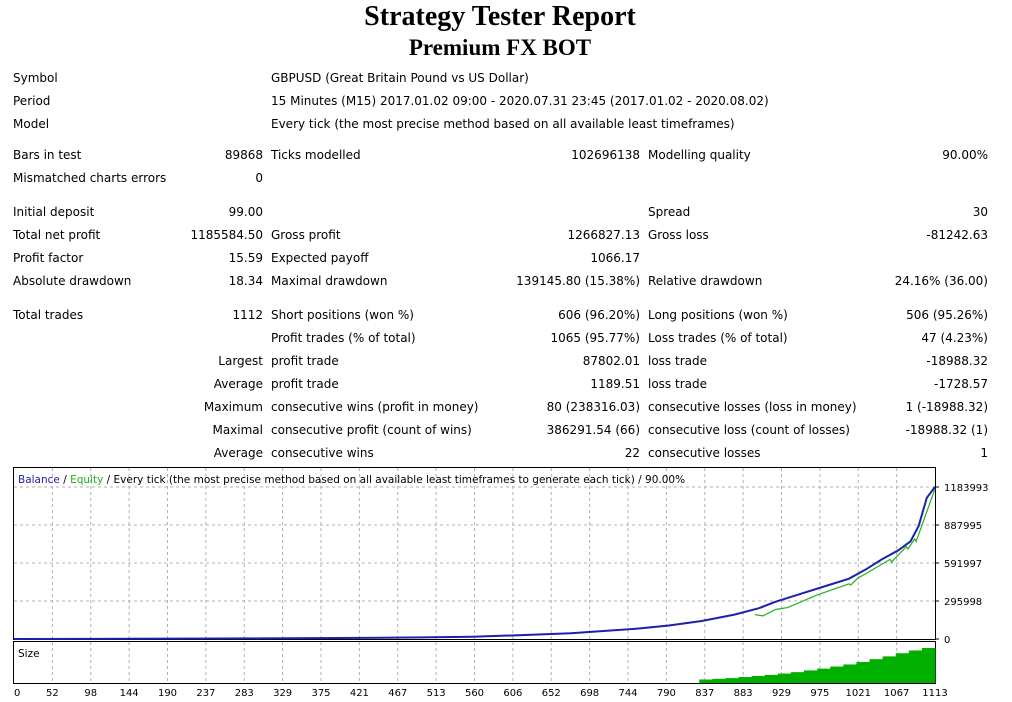 The width and height of the screenshot is (1012, 702). Describe the element at coordinates (984, 453) in the screenshot. I see `avg-consec-losses-value: 1` at that location.